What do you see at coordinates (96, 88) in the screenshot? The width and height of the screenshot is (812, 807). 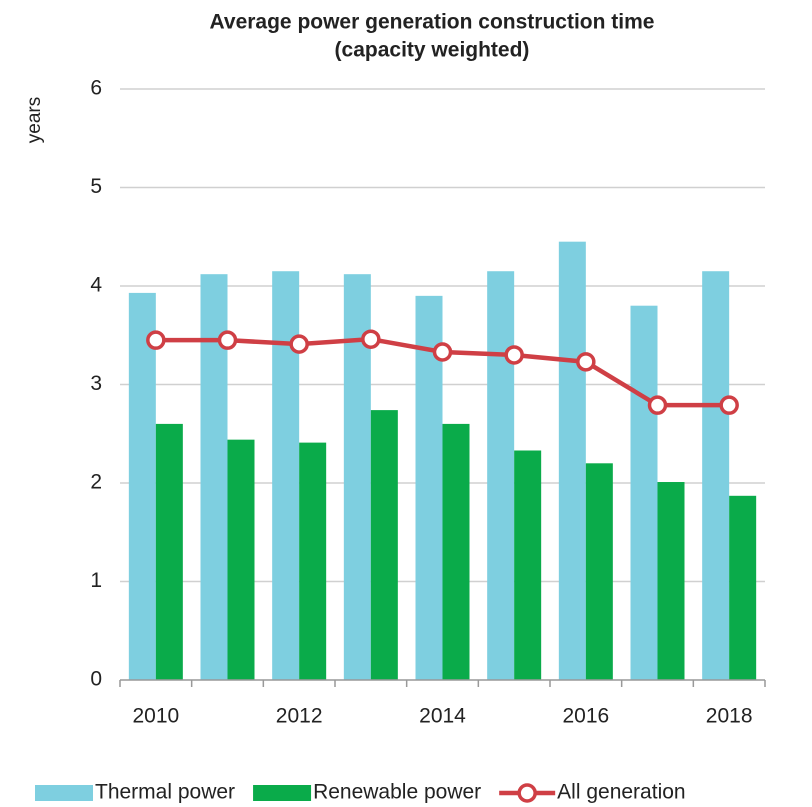 I see `y-tick-label: 6` at bounding box center [96, 88].